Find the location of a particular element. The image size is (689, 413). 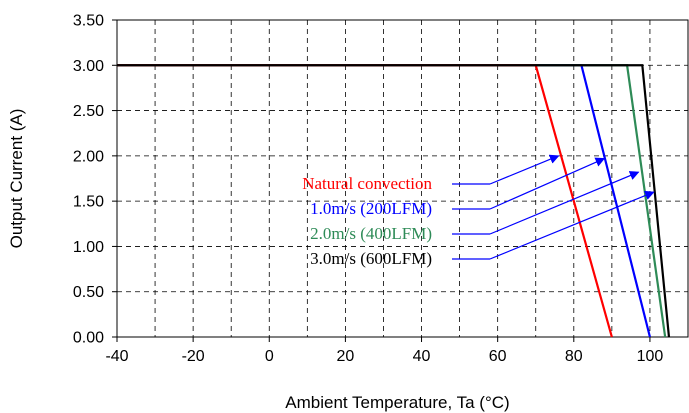

y-tick-label: 3.00 is located at coordinates (88, 66).